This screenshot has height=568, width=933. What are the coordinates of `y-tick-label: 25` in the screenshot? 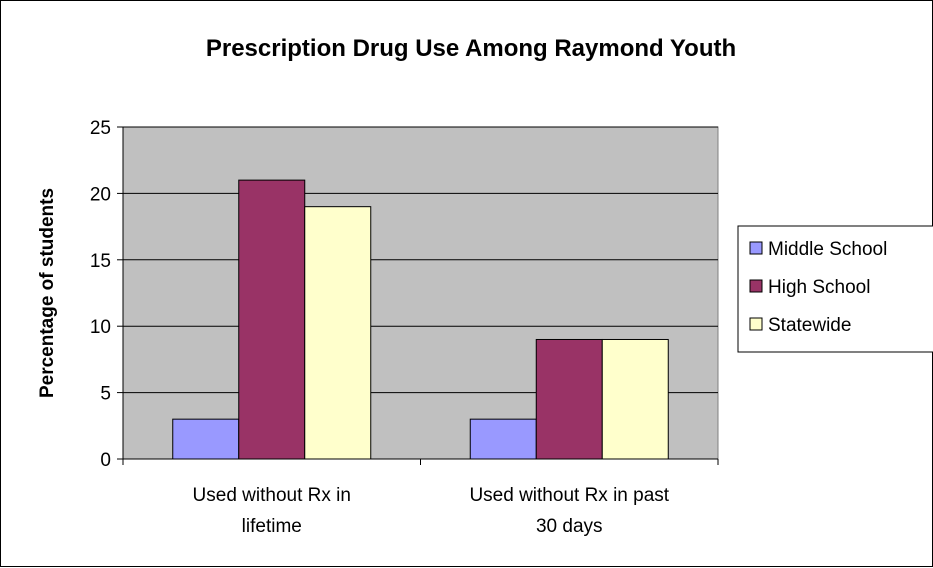 It's located at (100, 128).